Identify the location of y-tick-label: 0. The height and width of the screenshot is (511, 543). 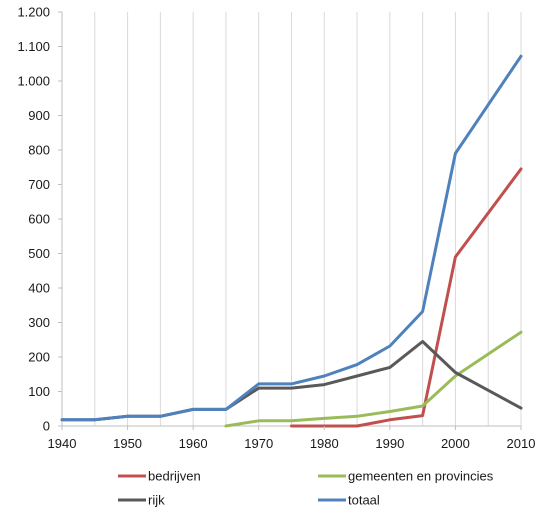
(46, 426).